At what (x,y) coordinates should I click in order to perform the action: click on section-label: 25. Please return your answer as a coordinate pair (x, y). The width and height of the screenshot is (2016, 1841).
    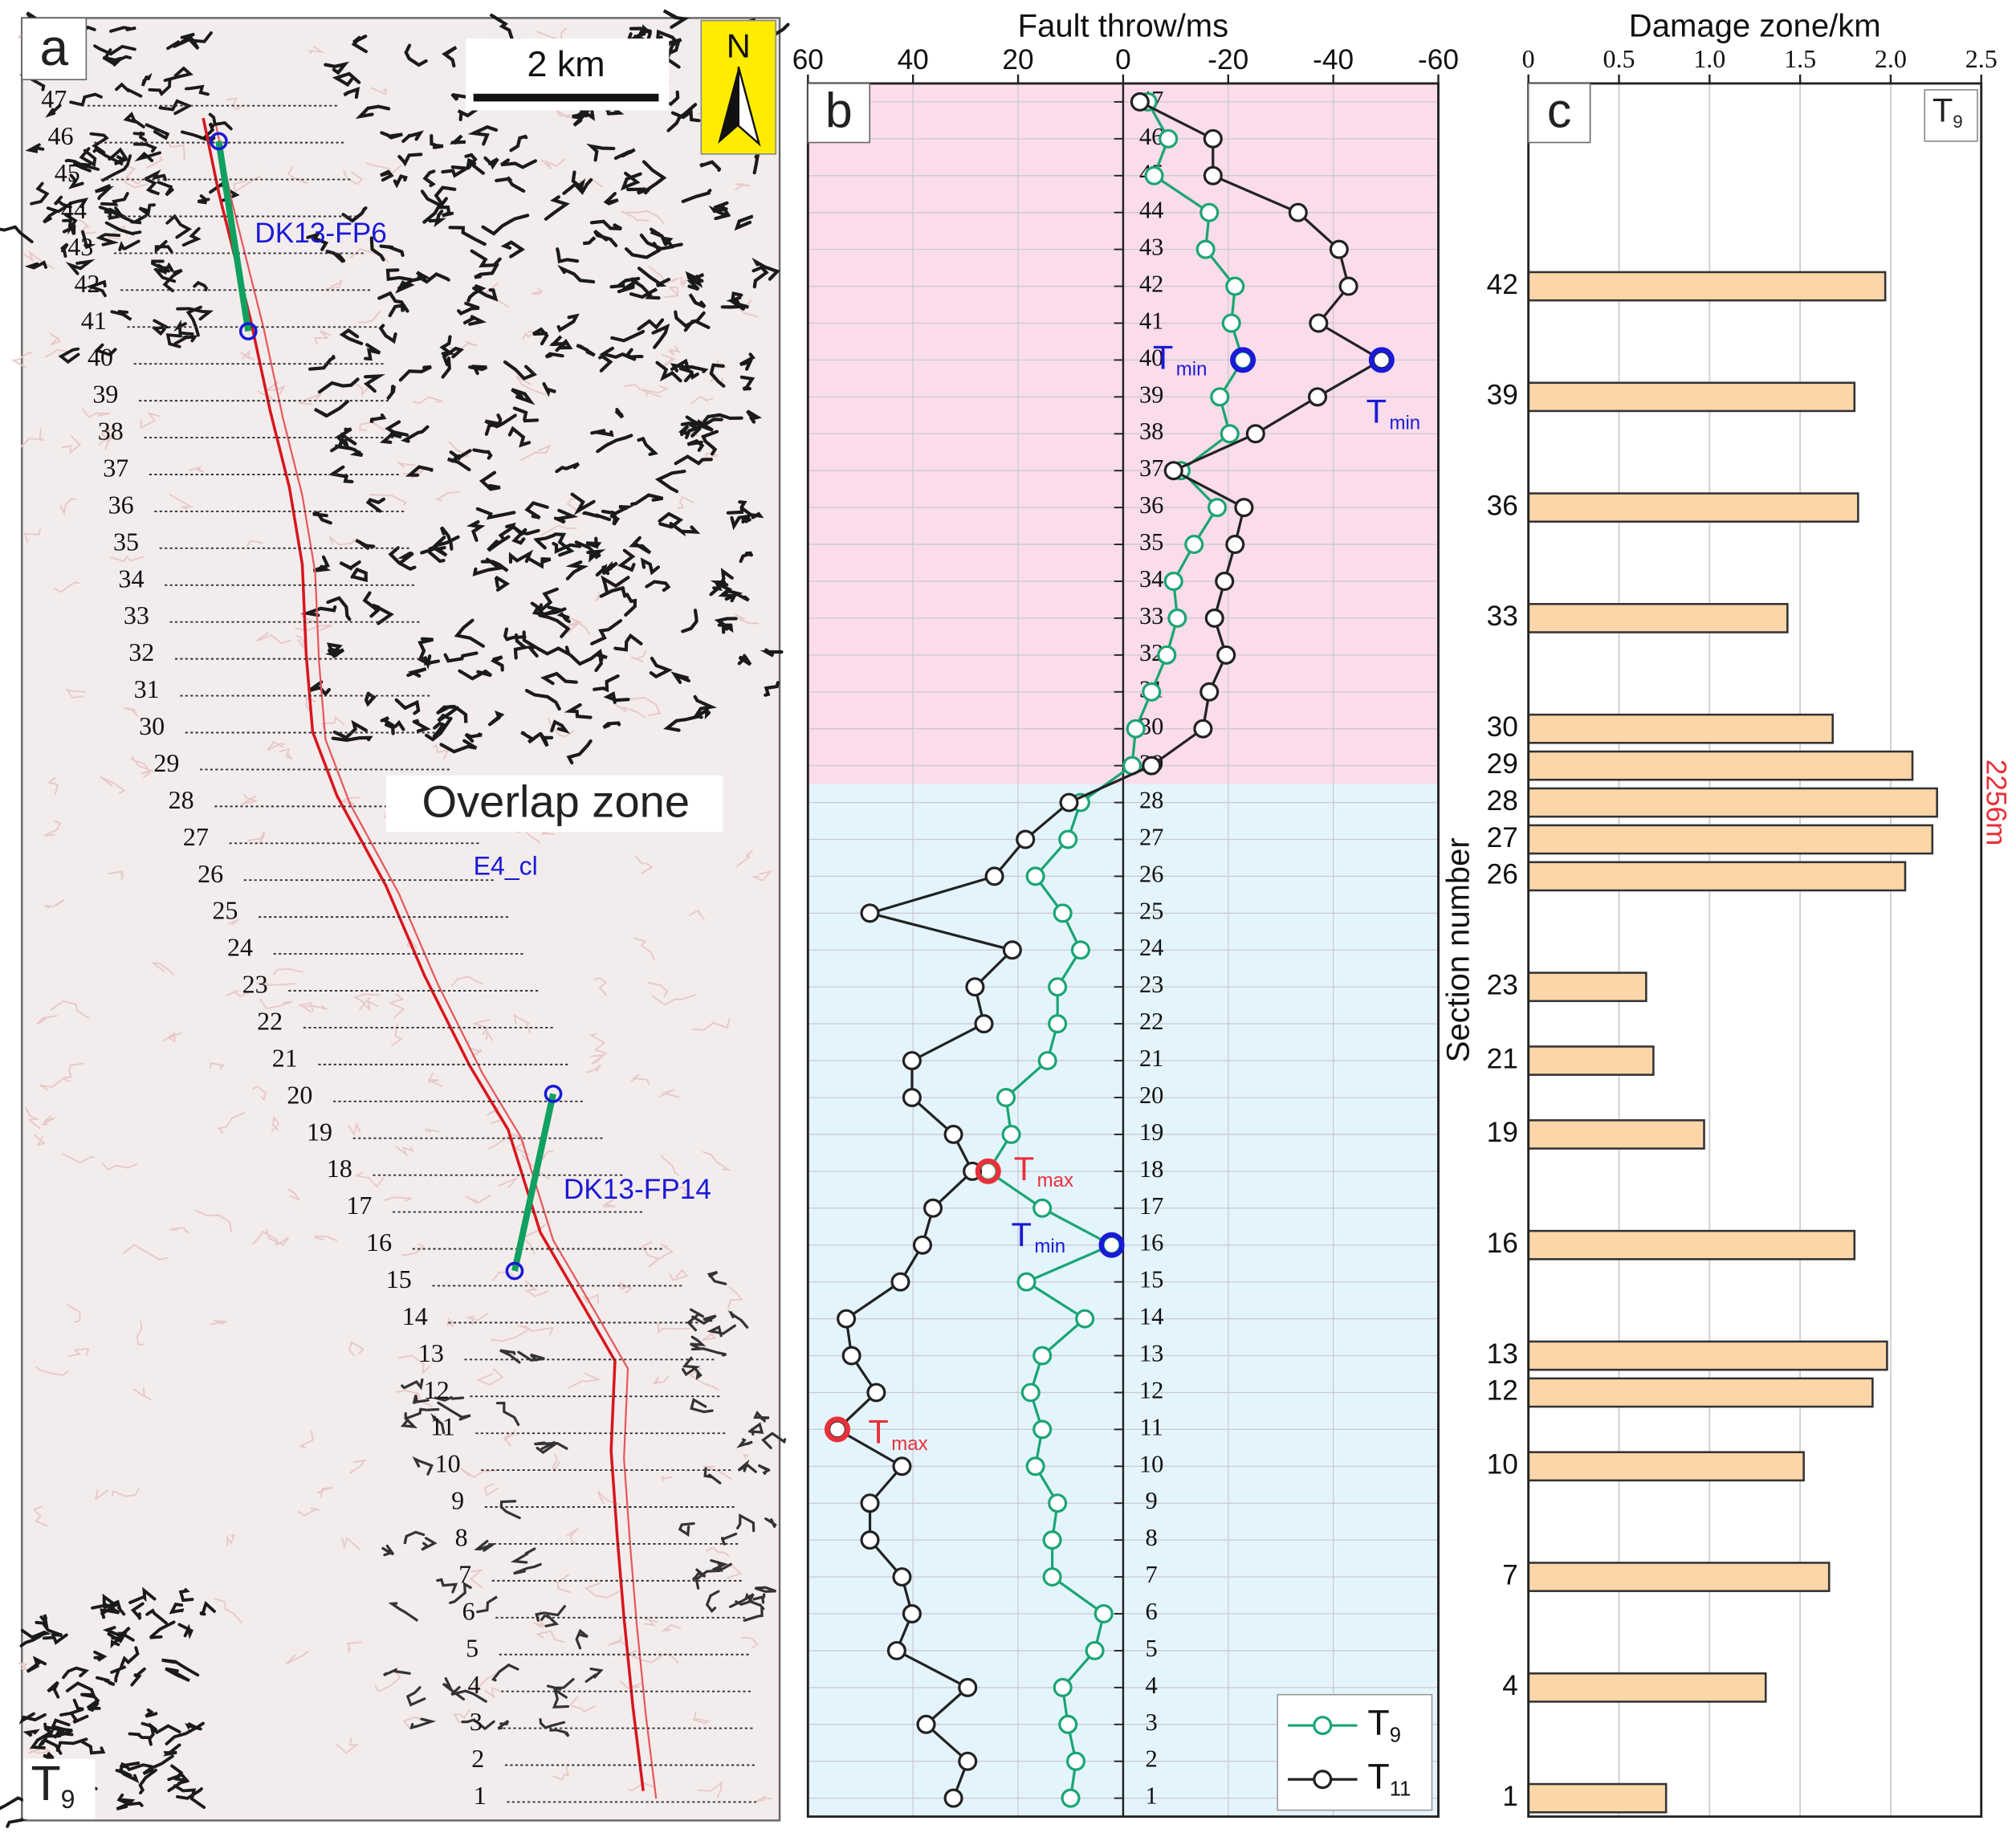
    Looking at the image, I should click on (225, 910).